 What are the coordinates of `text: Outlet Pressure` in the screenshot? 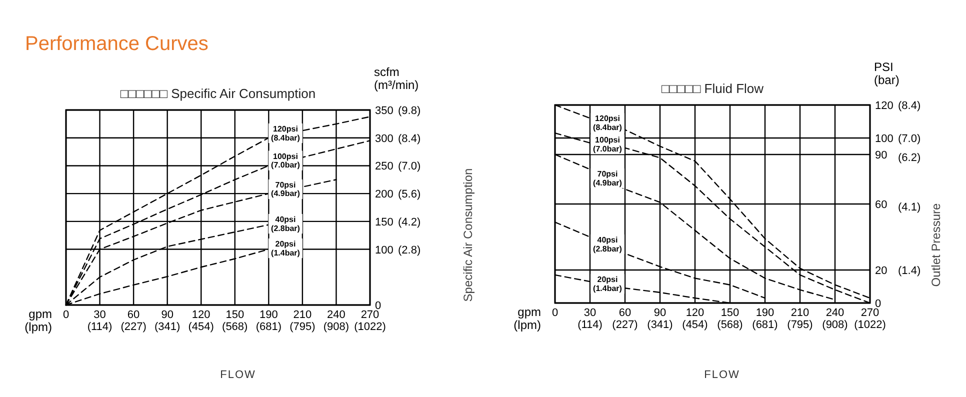 It's located at (936, 244).